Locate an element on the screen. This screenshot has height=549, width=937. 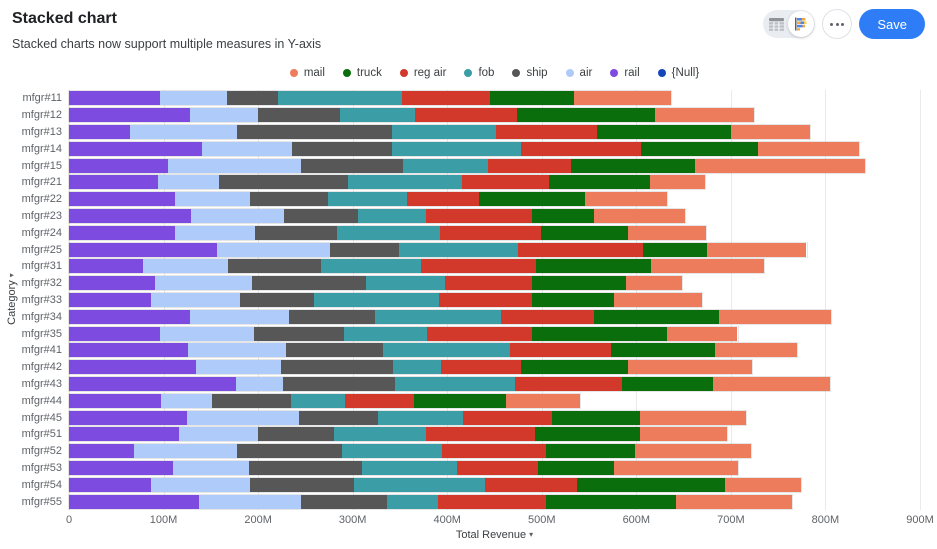
legend-item-truck: truck is located at coordinates (362, 73).